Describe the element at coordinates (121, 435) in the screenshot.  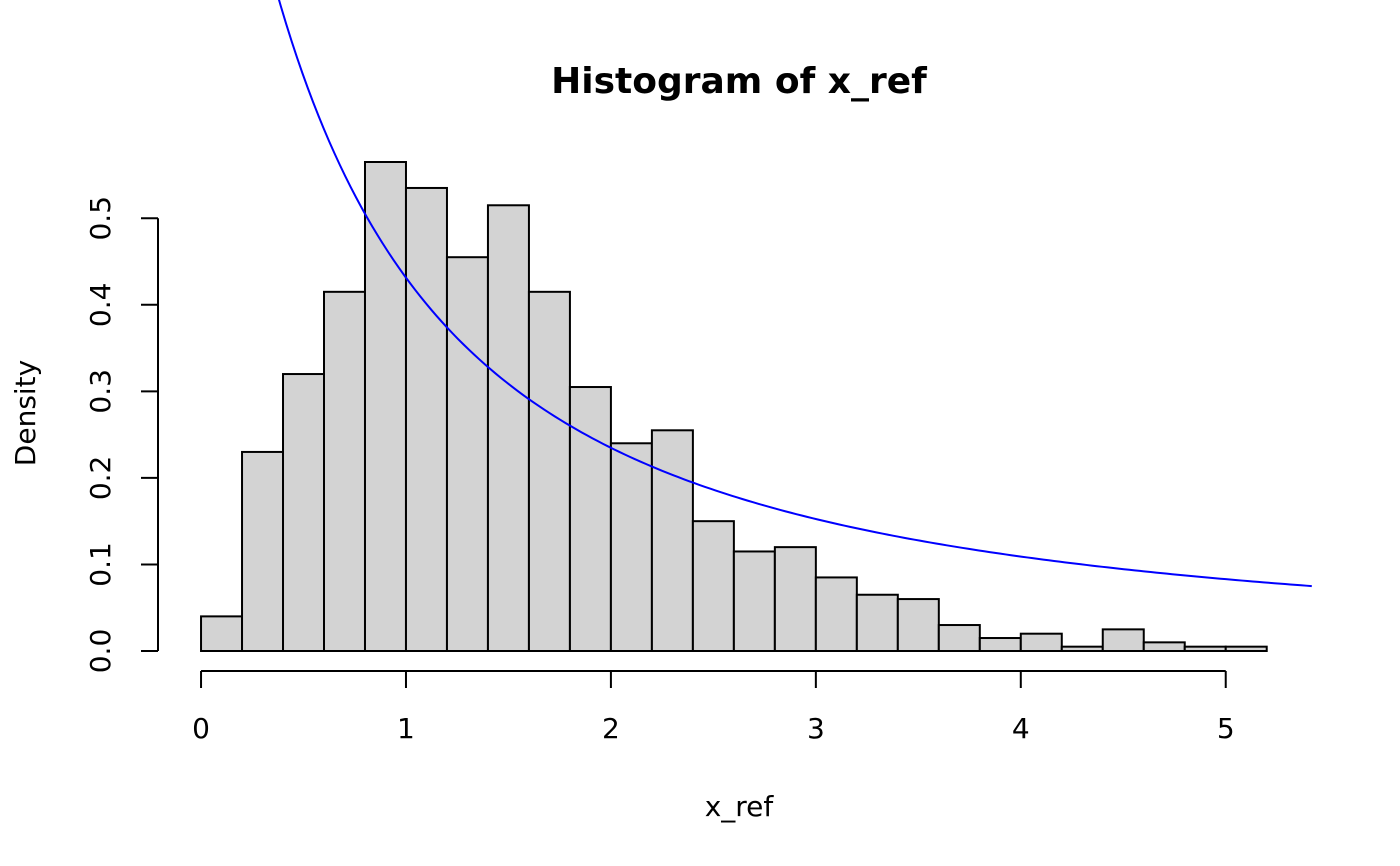
I see `y-axis: 0.0 0.1 0.2 0.3 0.4 0.5` at that location.